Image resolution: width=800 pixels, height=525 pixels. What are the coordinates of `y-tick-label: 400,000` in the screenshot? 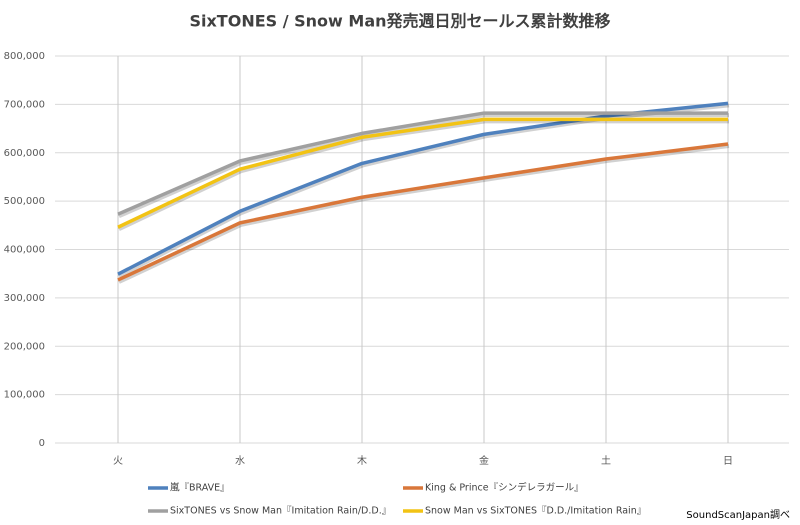 It's located at (24, 250).